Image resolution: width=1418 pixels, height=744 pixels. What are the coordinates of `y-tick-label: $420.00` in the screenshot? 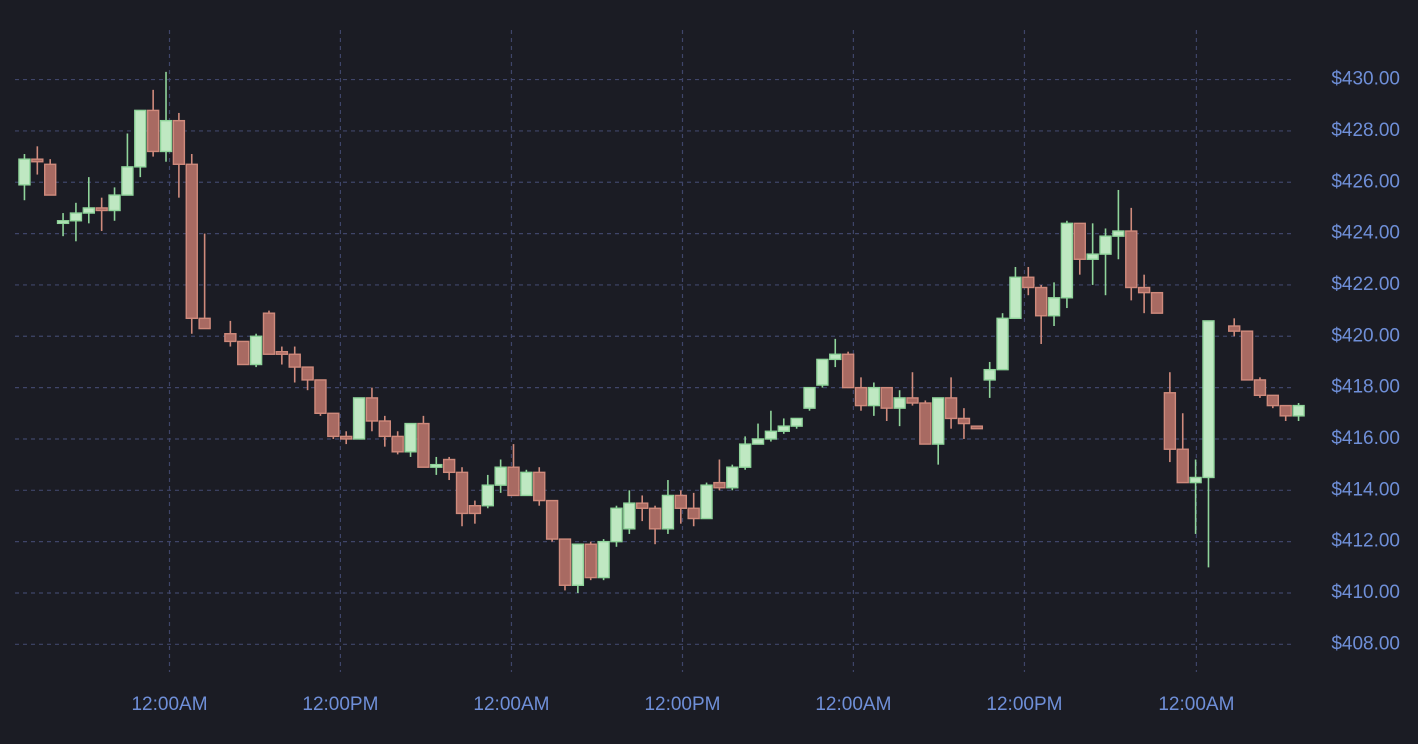 It's located at (1365, 335).